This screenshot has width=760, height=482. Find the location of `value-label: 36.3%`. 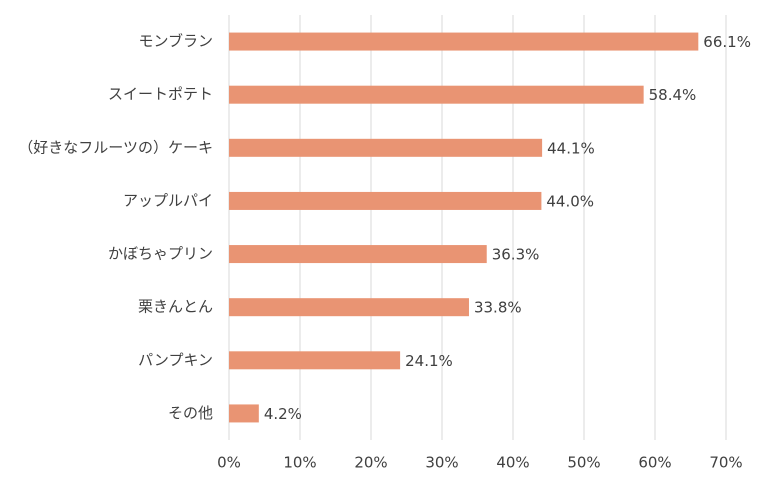

value-label: 36.3% is located at coordinates (516, 255).